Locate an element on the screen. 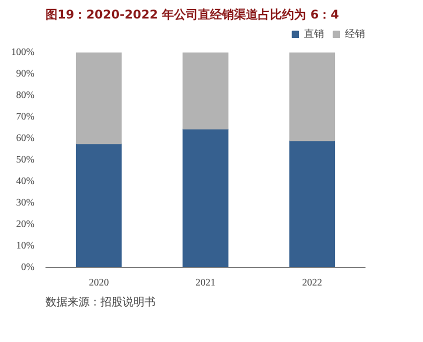  y-tick-label: 0% is located at coordinates (28, 267).